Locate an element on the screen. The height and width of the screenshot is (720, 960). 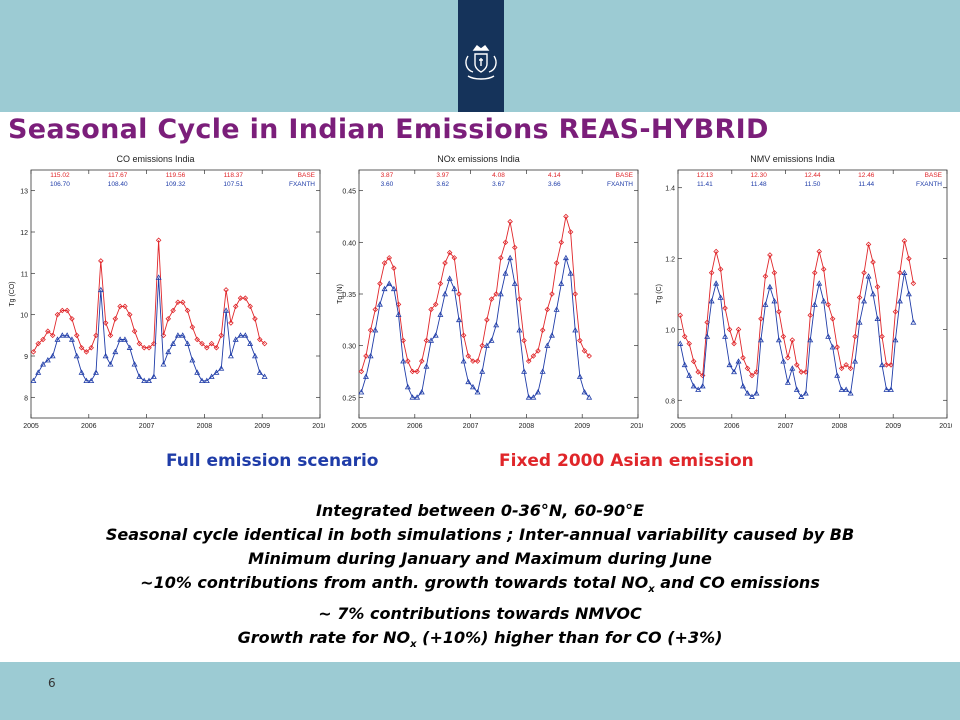
chart-title: NOx emissions India is located at coordinates (478, 159).